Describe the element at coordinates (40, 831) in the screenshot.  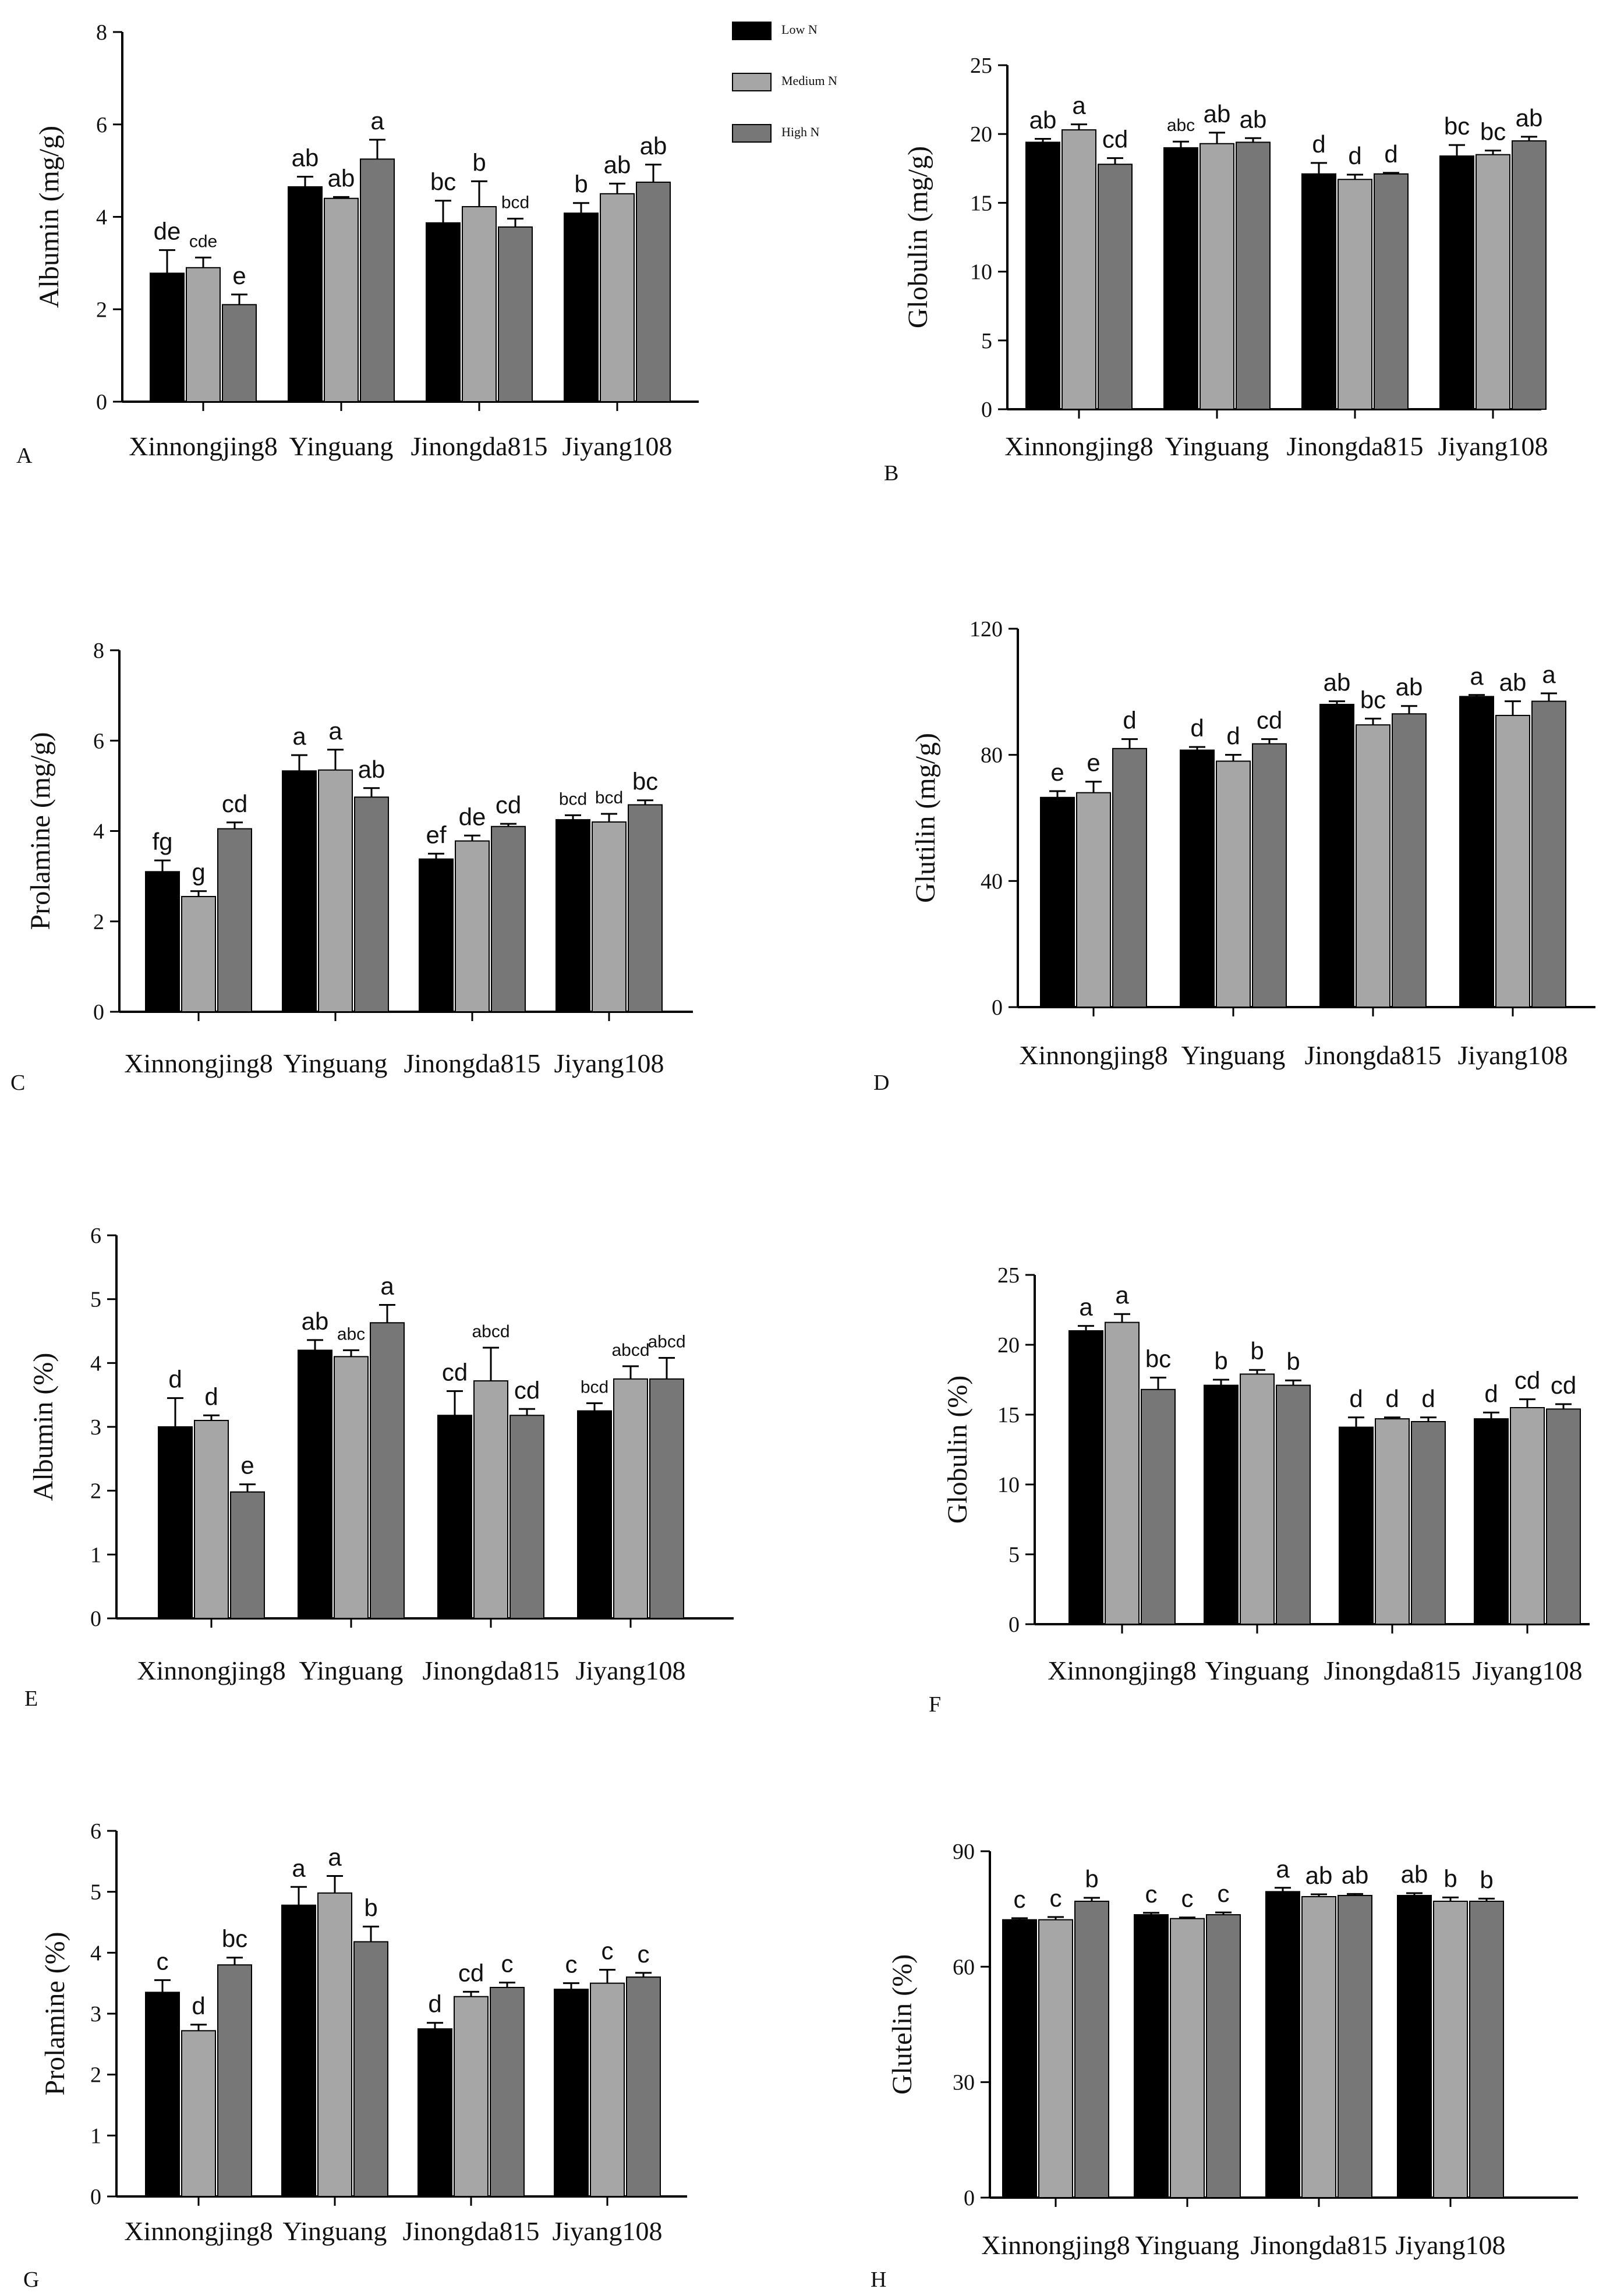
I see `y-axis-title: Prolamine (mg/g)` at that location.